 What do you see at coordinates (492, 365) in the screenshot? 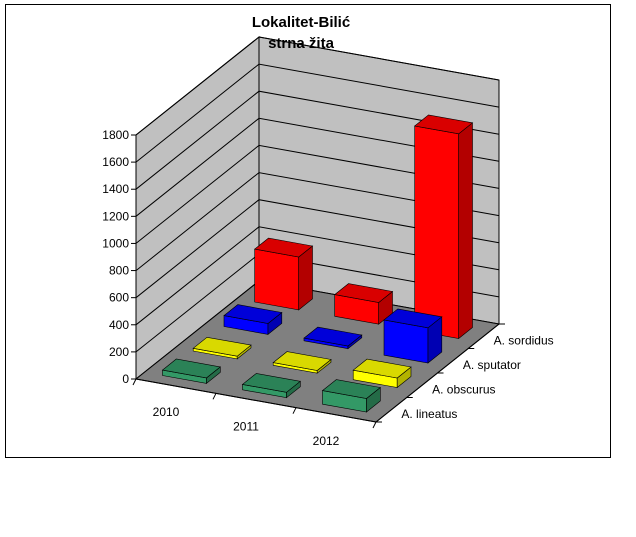
I see `series-label: A. sputator` at bounding box center [492, 365].